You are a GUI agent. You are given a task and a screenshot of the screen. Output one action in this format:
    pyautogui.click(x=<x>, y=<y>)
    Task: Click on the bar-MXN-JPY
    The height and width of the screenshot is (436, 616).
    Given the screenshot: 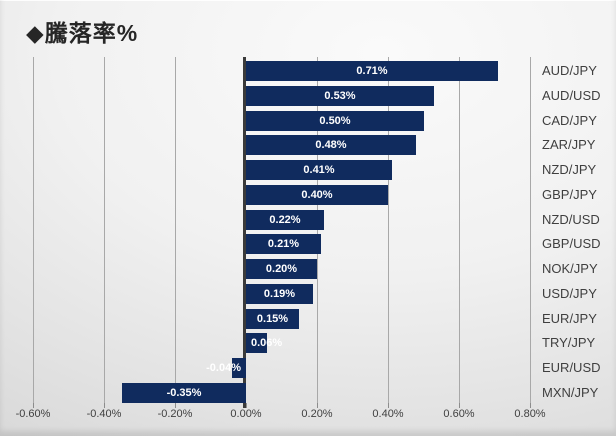 What is the action you would take?
    pyautogui.click(x=184, y=393)
    